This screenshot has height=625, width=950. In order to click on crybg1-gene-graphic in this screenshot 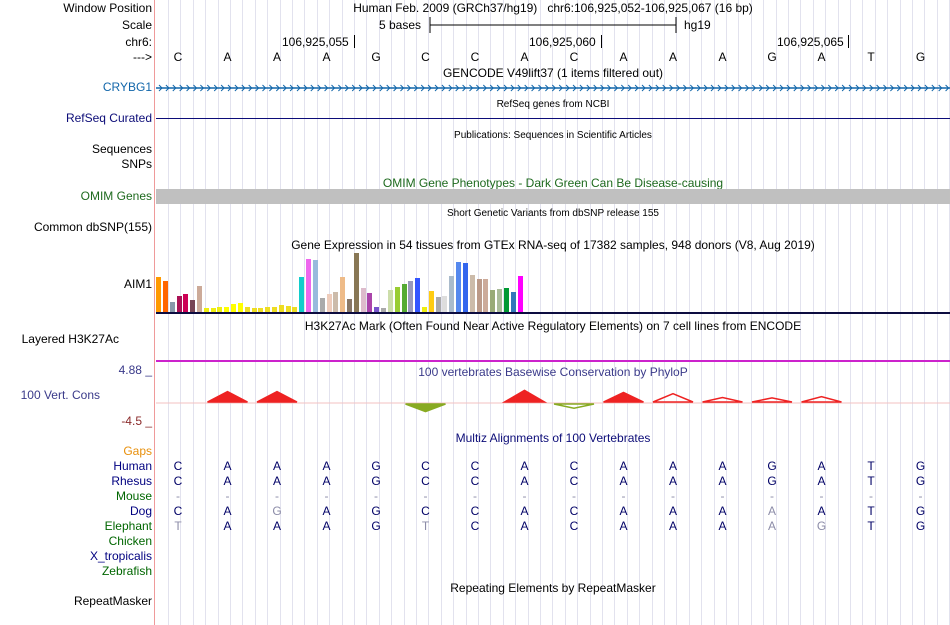, I will do `click(553, 50)`.